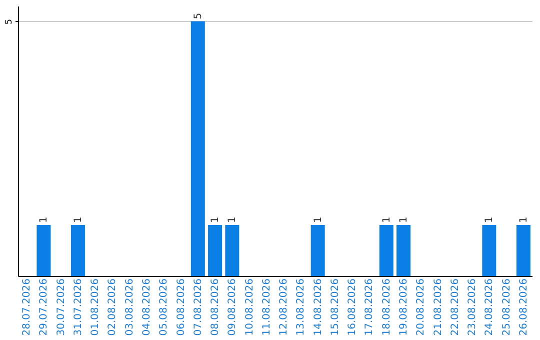  What do you see at coordinates (352, 307) in the screenshot?
I see `x-tick-label: 16.08.2026` at bounding box center [352, 307].